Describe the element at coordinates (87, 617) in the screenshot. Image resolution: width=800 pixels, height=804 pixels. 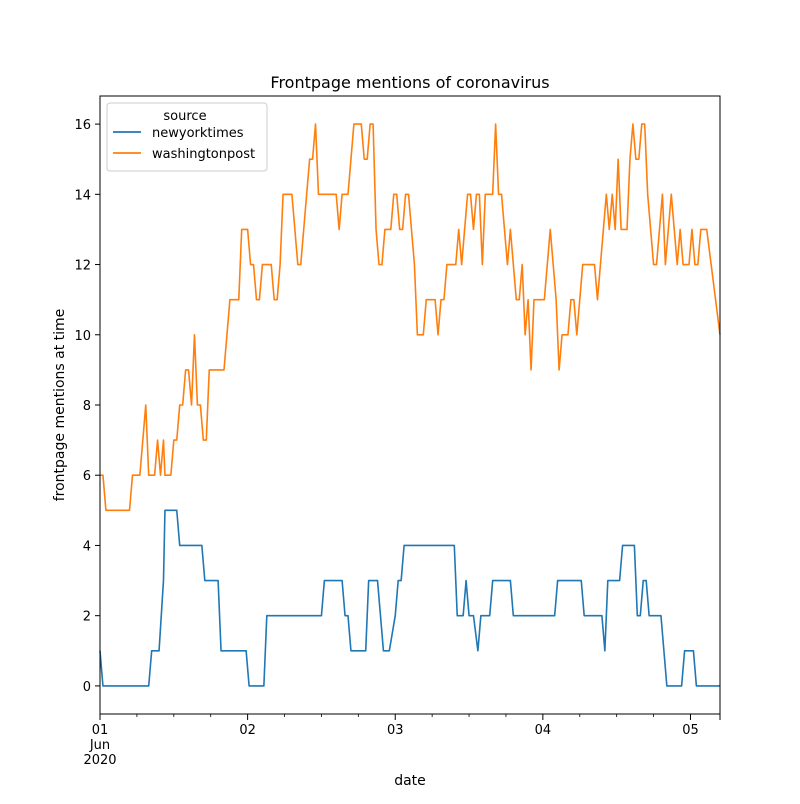
I see `y-tick-label: 2` at that location.